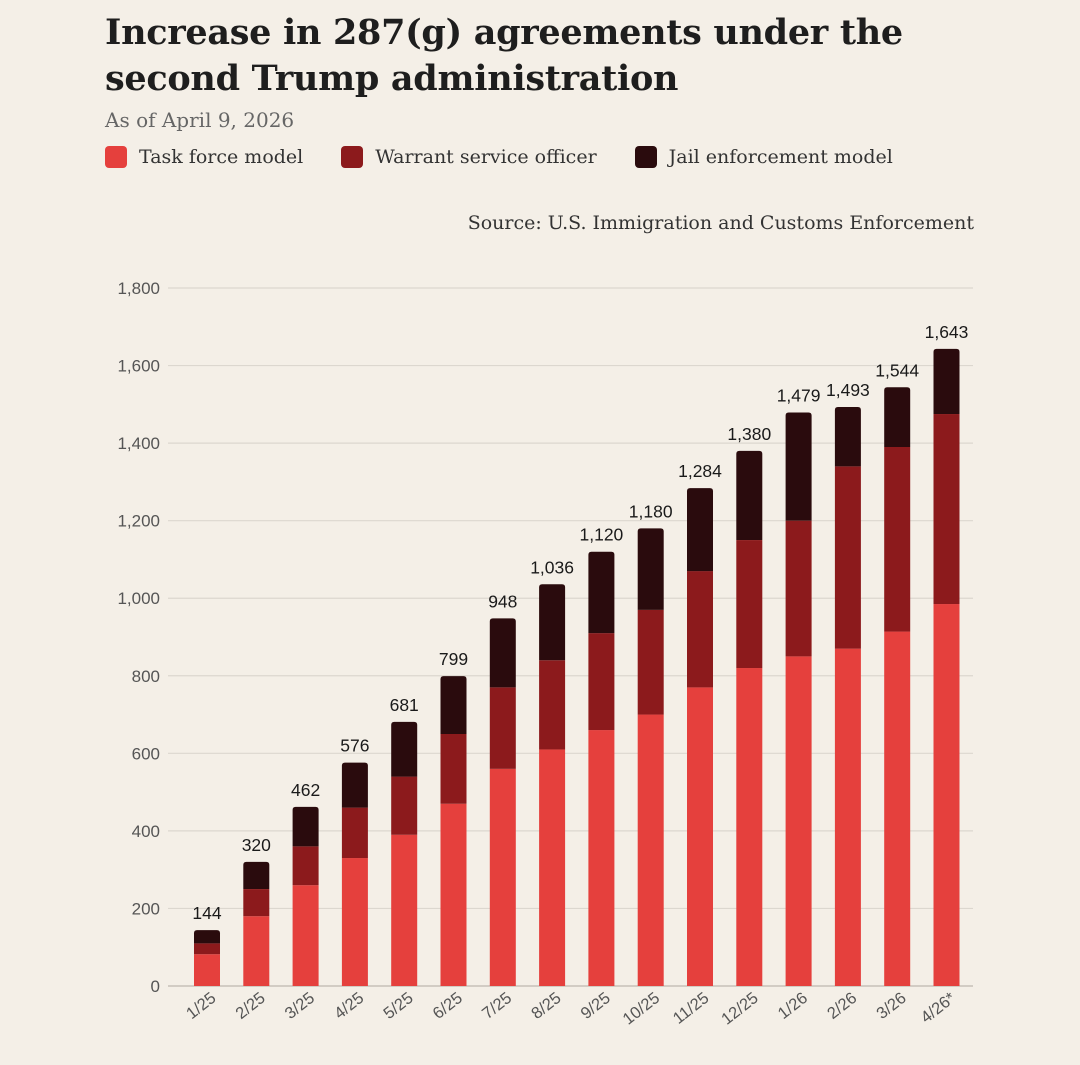 The height and width of the screenshot is (1065, 1080). Describe the element at coordinates (138, 598) in the screenshot. I see `y-tick-label: 1,000` at that location.